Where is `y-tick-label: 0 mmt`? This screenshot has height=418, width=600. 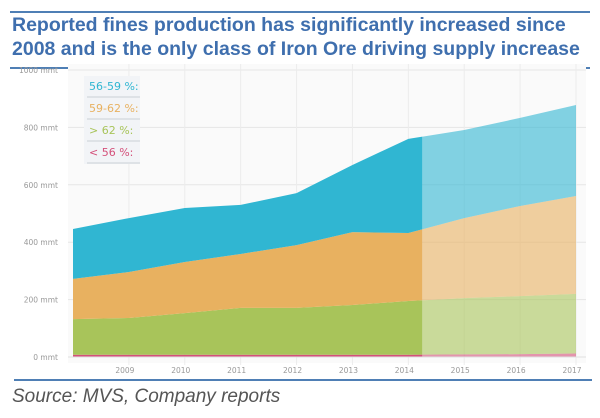 y-tick-label: 0 mmt is located at coordinates (45, 357).